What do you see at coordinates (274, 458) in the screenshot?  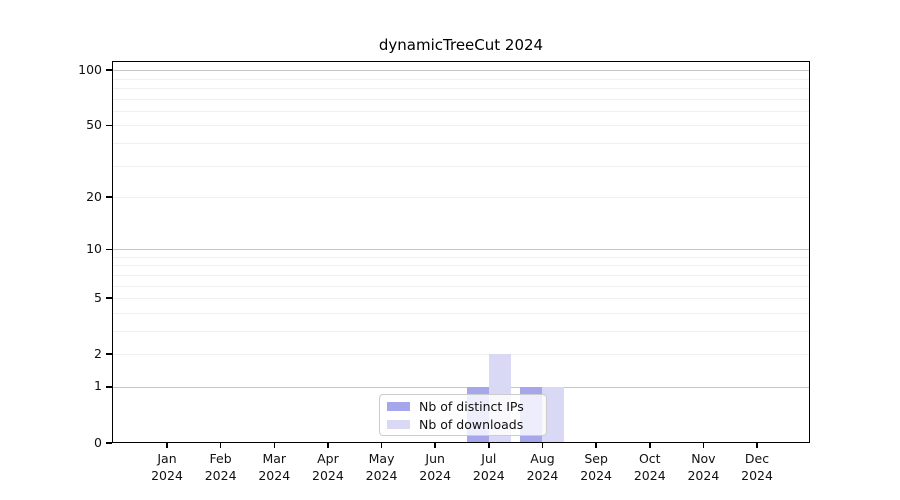 I see `x-tick-month: Mar` at bounding box center [274, 458].